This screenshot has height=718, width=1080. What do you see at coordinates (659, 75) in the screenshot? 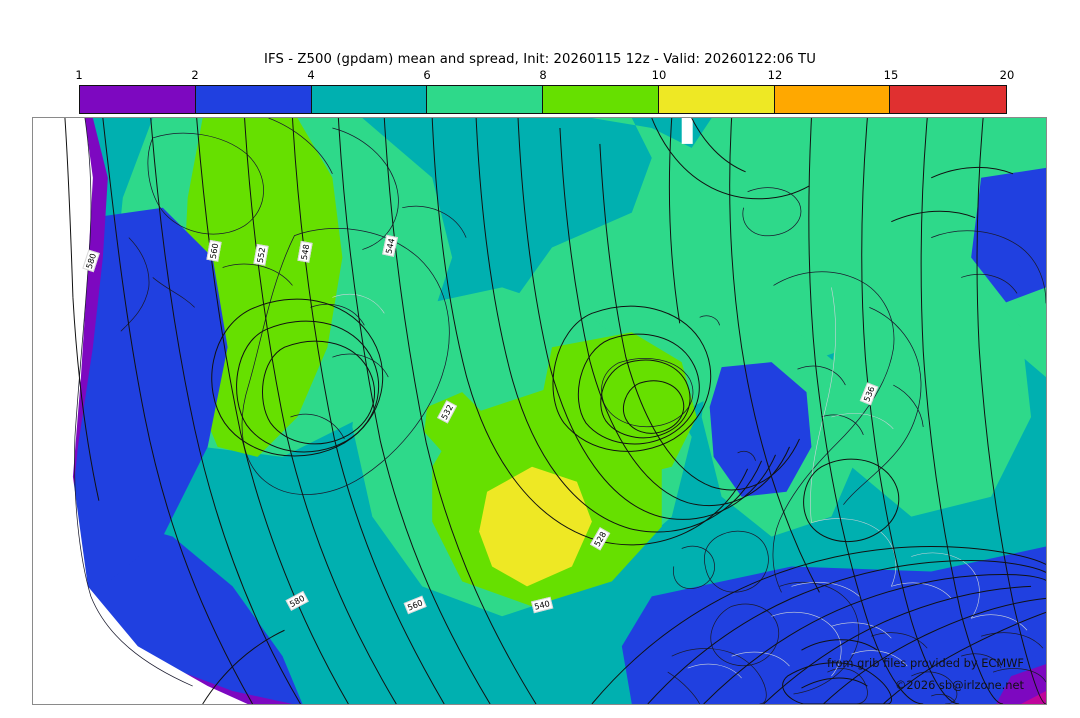
I see `colorbar-tick-10: 10` at bounding box center [659, 75].